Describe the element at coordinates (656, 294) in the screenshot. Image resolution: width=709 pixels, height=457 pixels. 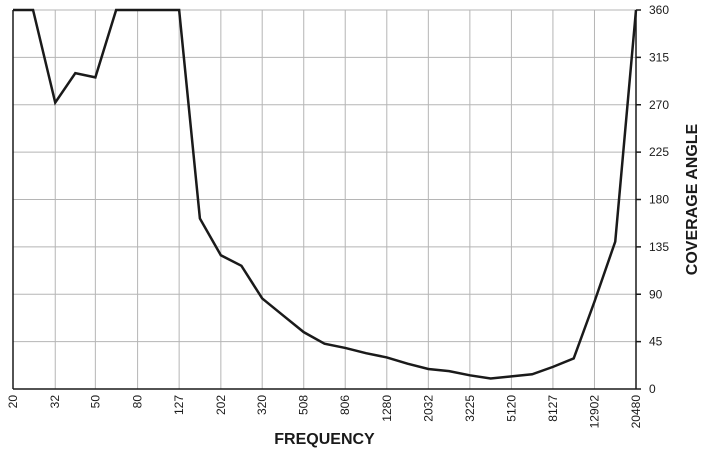
I see `y-tick-label: 90` at that location.